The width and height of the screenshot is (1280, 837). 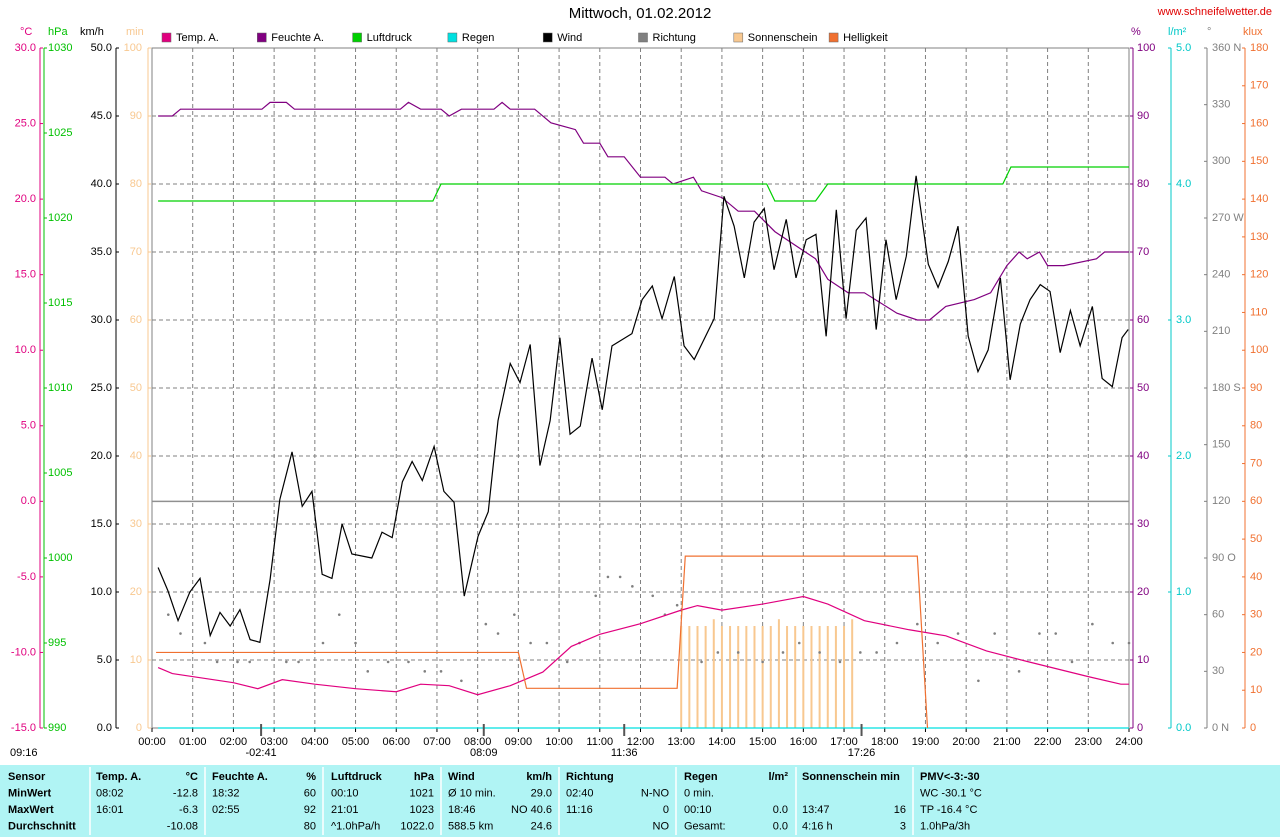 What do you see at coordinates (1256, 652) in the screenshot?
I see `y-tick-label: 20` at bounding box center [1256, 652].